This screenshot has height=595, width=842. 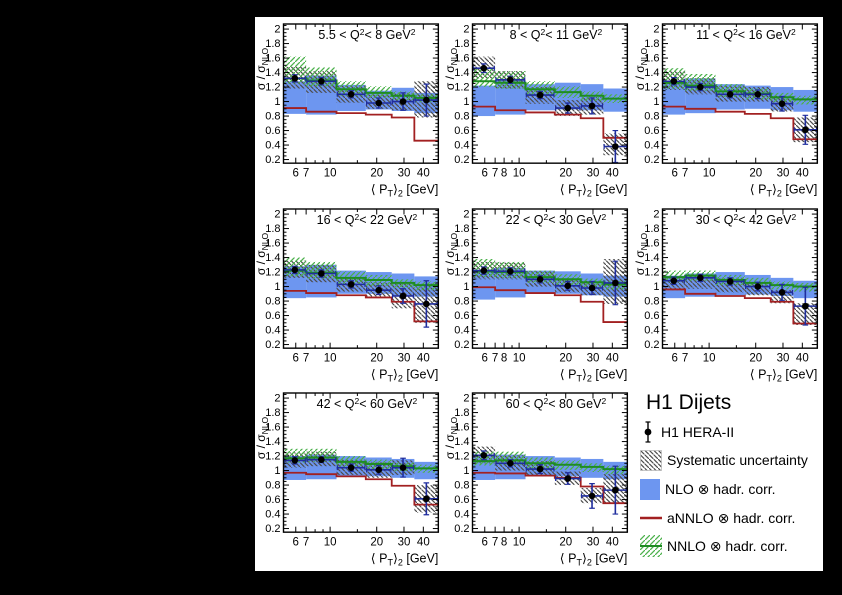 What do you see at coordinates (650, 489) in the screenshot?
I see `nlo-band-icon` at bounding box center [650, 489].